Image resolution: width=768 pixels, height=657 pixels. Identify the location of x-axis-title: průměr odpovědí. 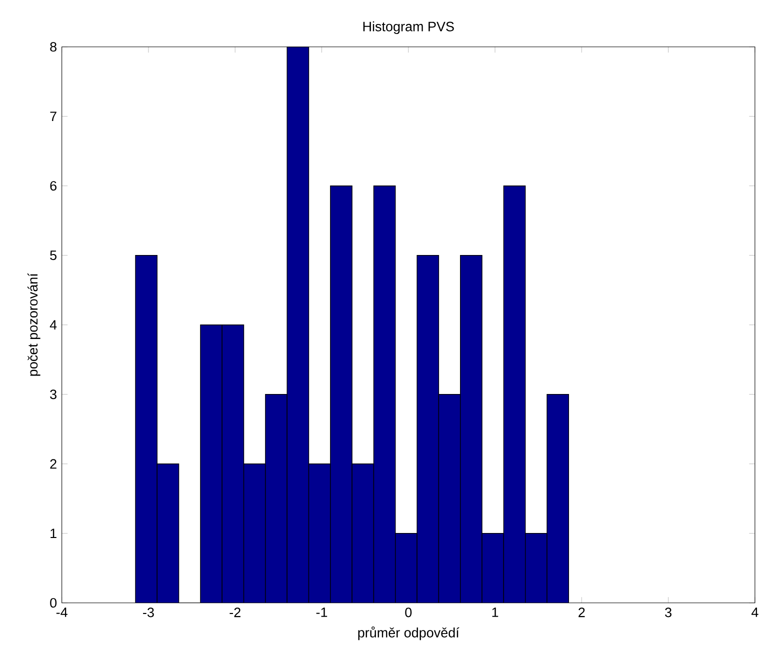
(409, 633).